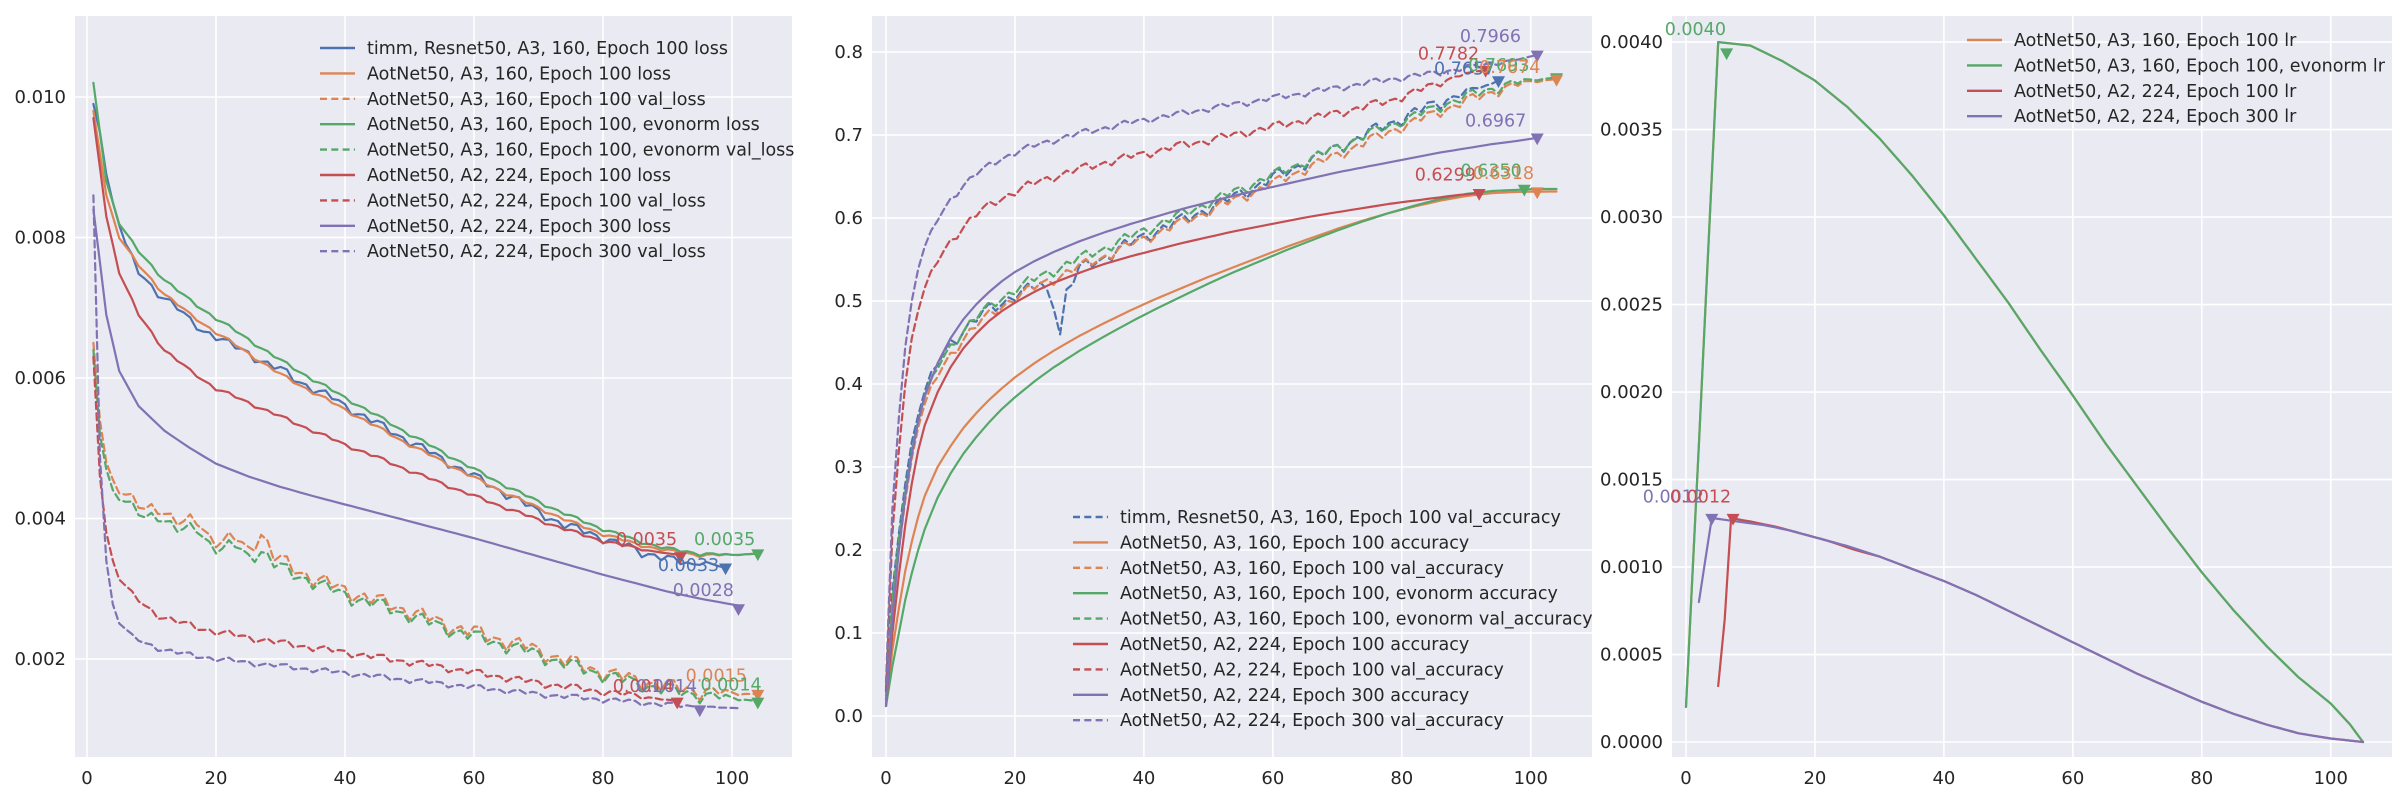  I want to click on legend-label: AotNet50, A2, 224, Epoch 300 val_loss, so click(536, 252).